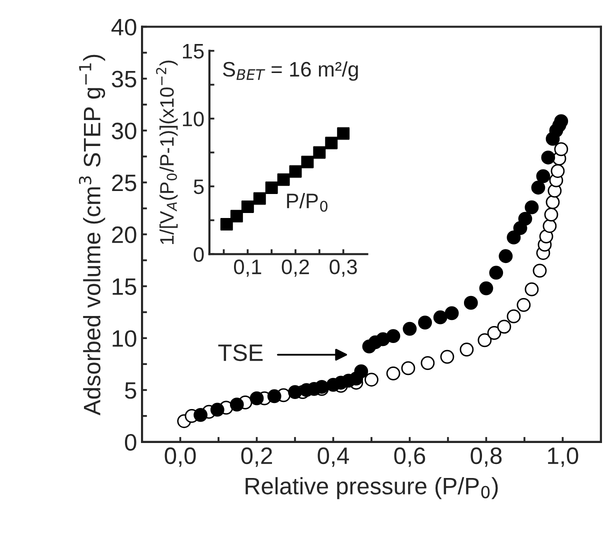 The width and height of the screenshot is (607, 535). I want to click on y-axis-title: 1/[V$_{A}$(P$_{0}$/P-1)](x10$^{−2}$), so click(167, 152).